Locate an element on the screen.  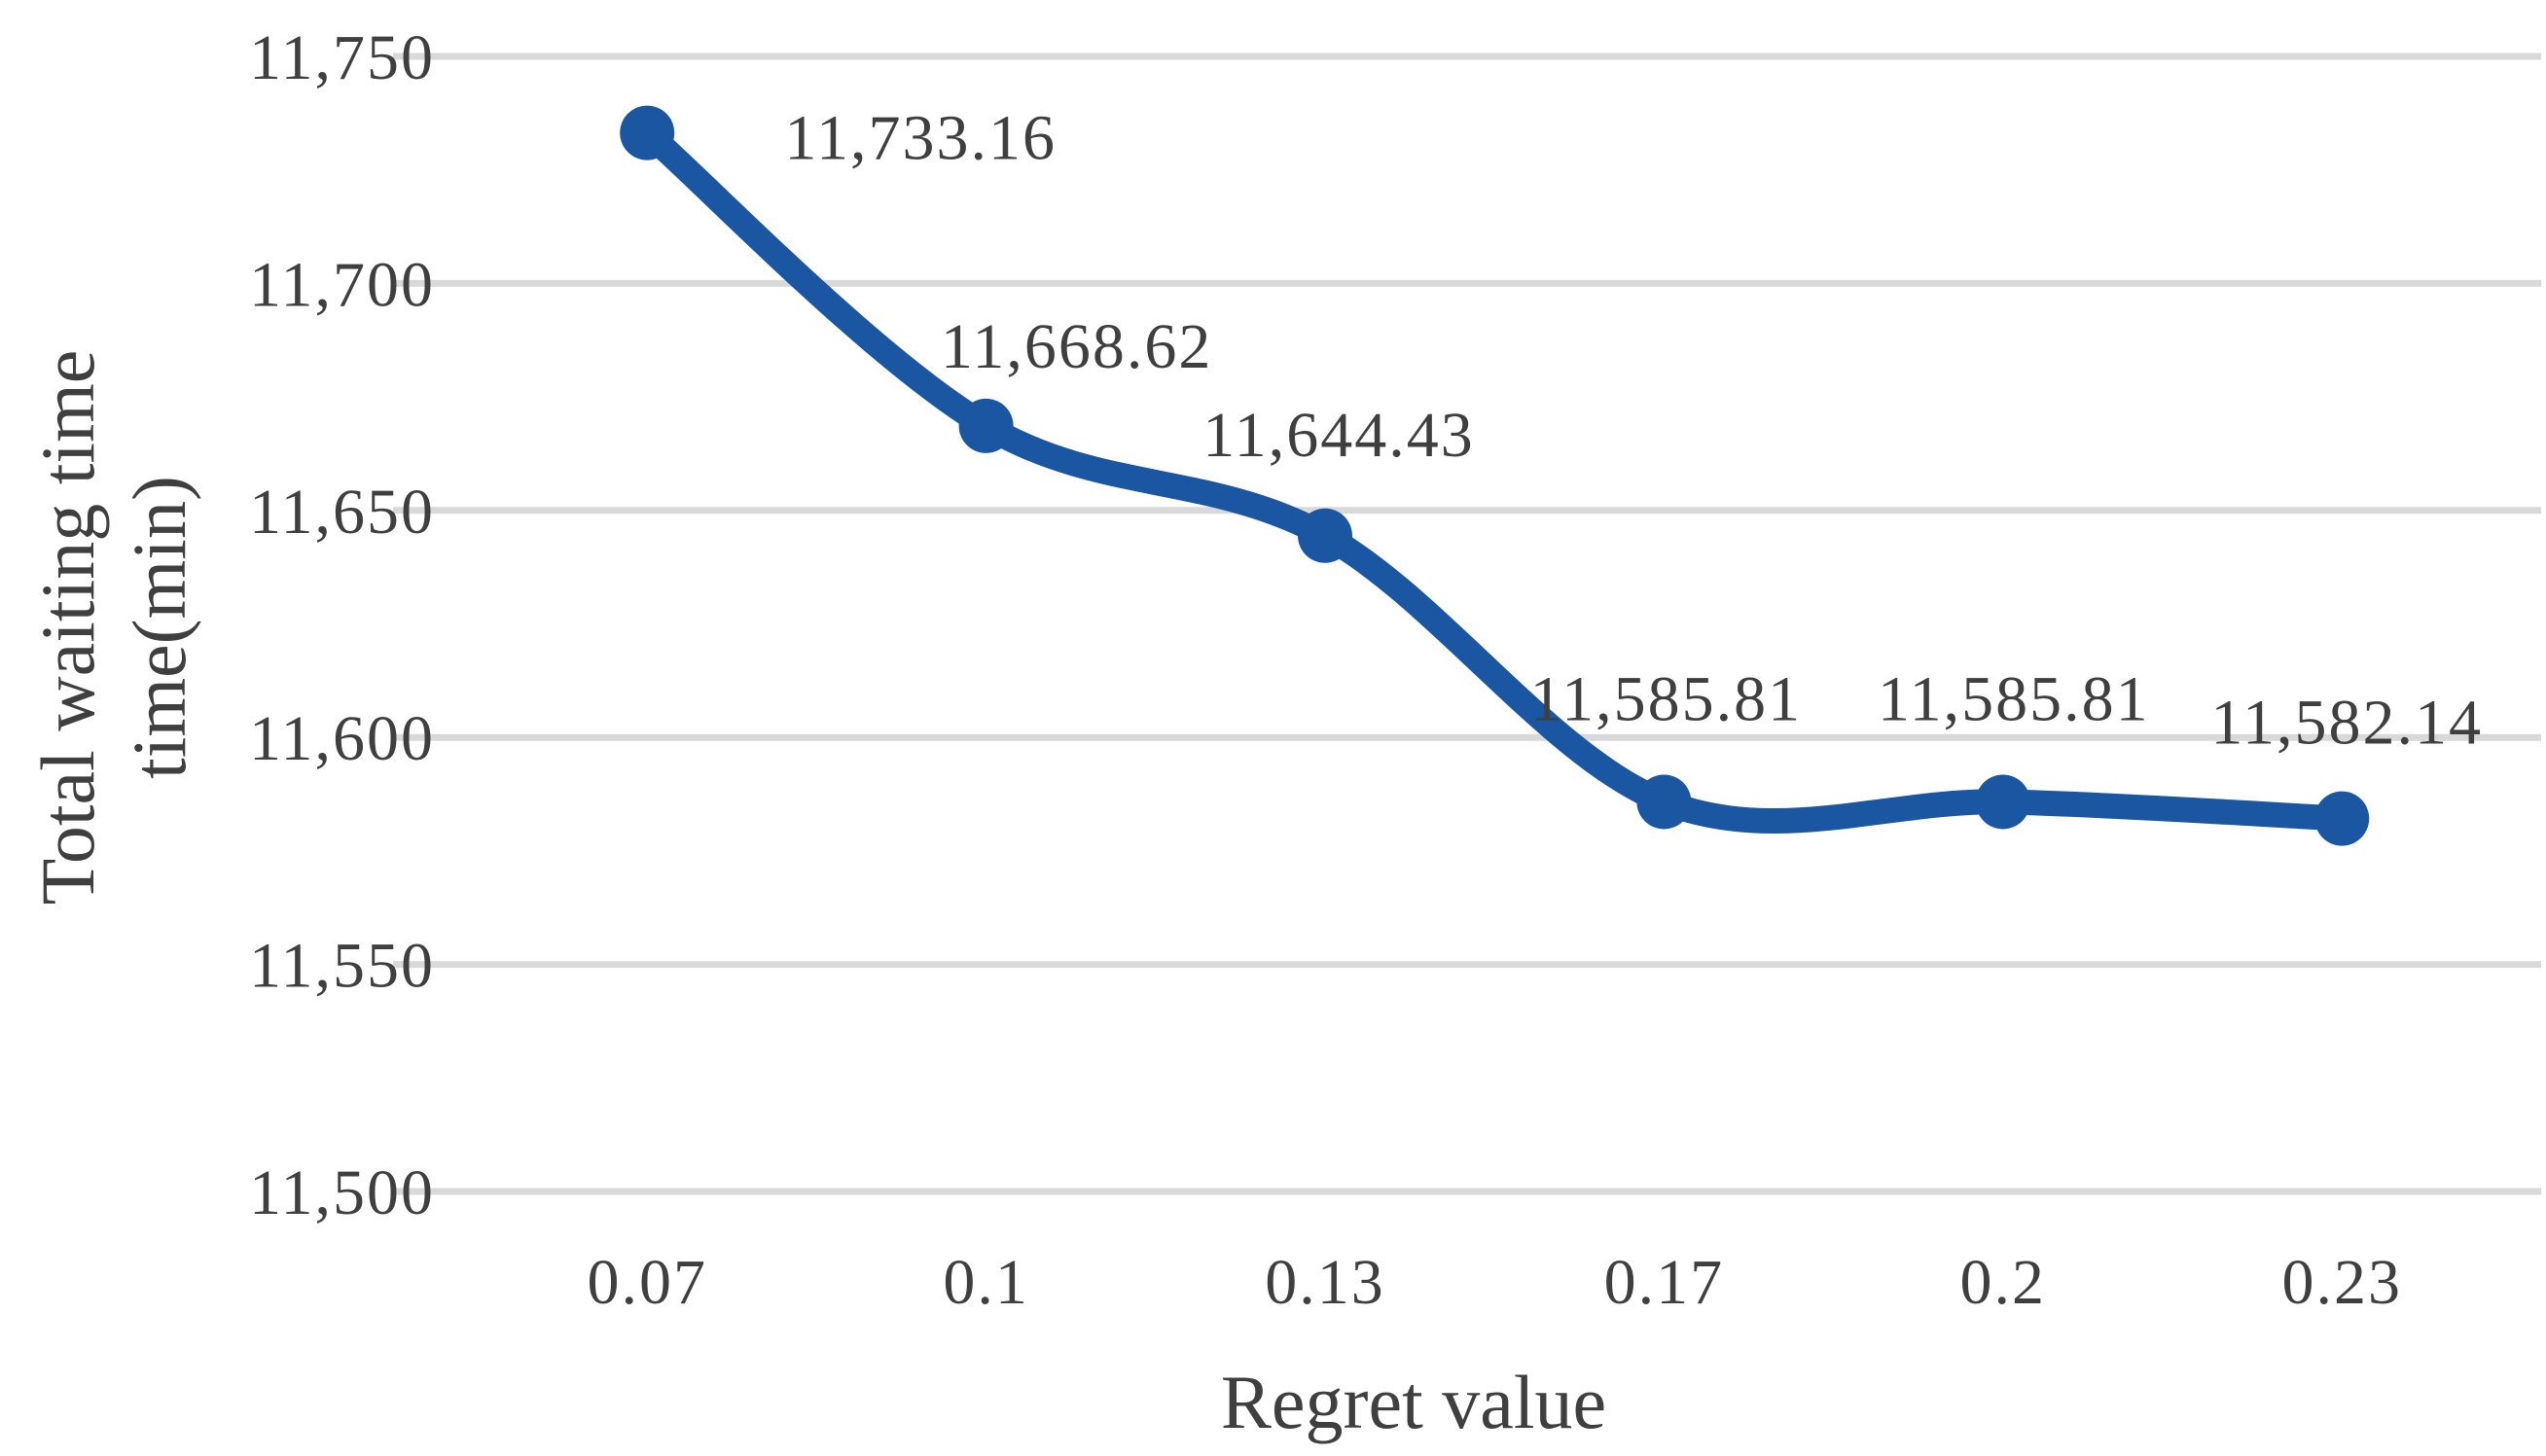
x-tick-label: 0.23 is located at coordinates (2341, 1282).